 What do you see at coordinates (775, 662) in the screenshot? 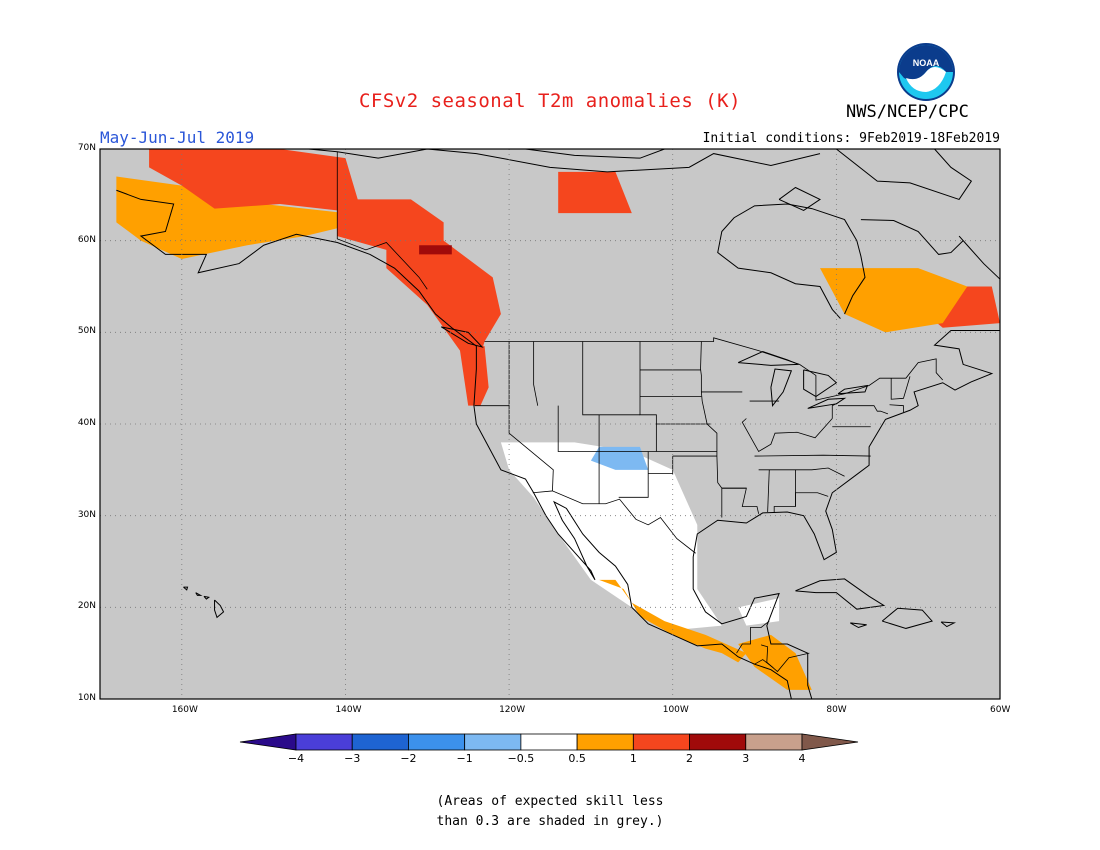
I see `anomaly-region-central-america` at bounding box center [775, 662].